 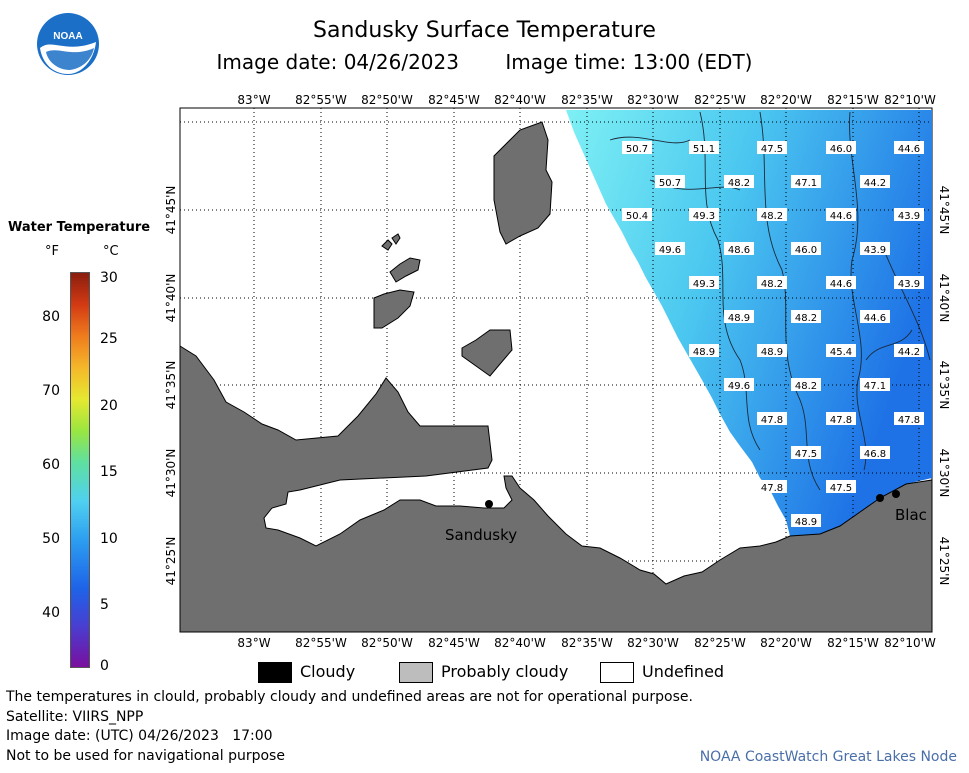 What do you see at coordinates (944, 210) in the screenshot?
I see `svg-text: 41°45'N` at bounding box center [944, 210].